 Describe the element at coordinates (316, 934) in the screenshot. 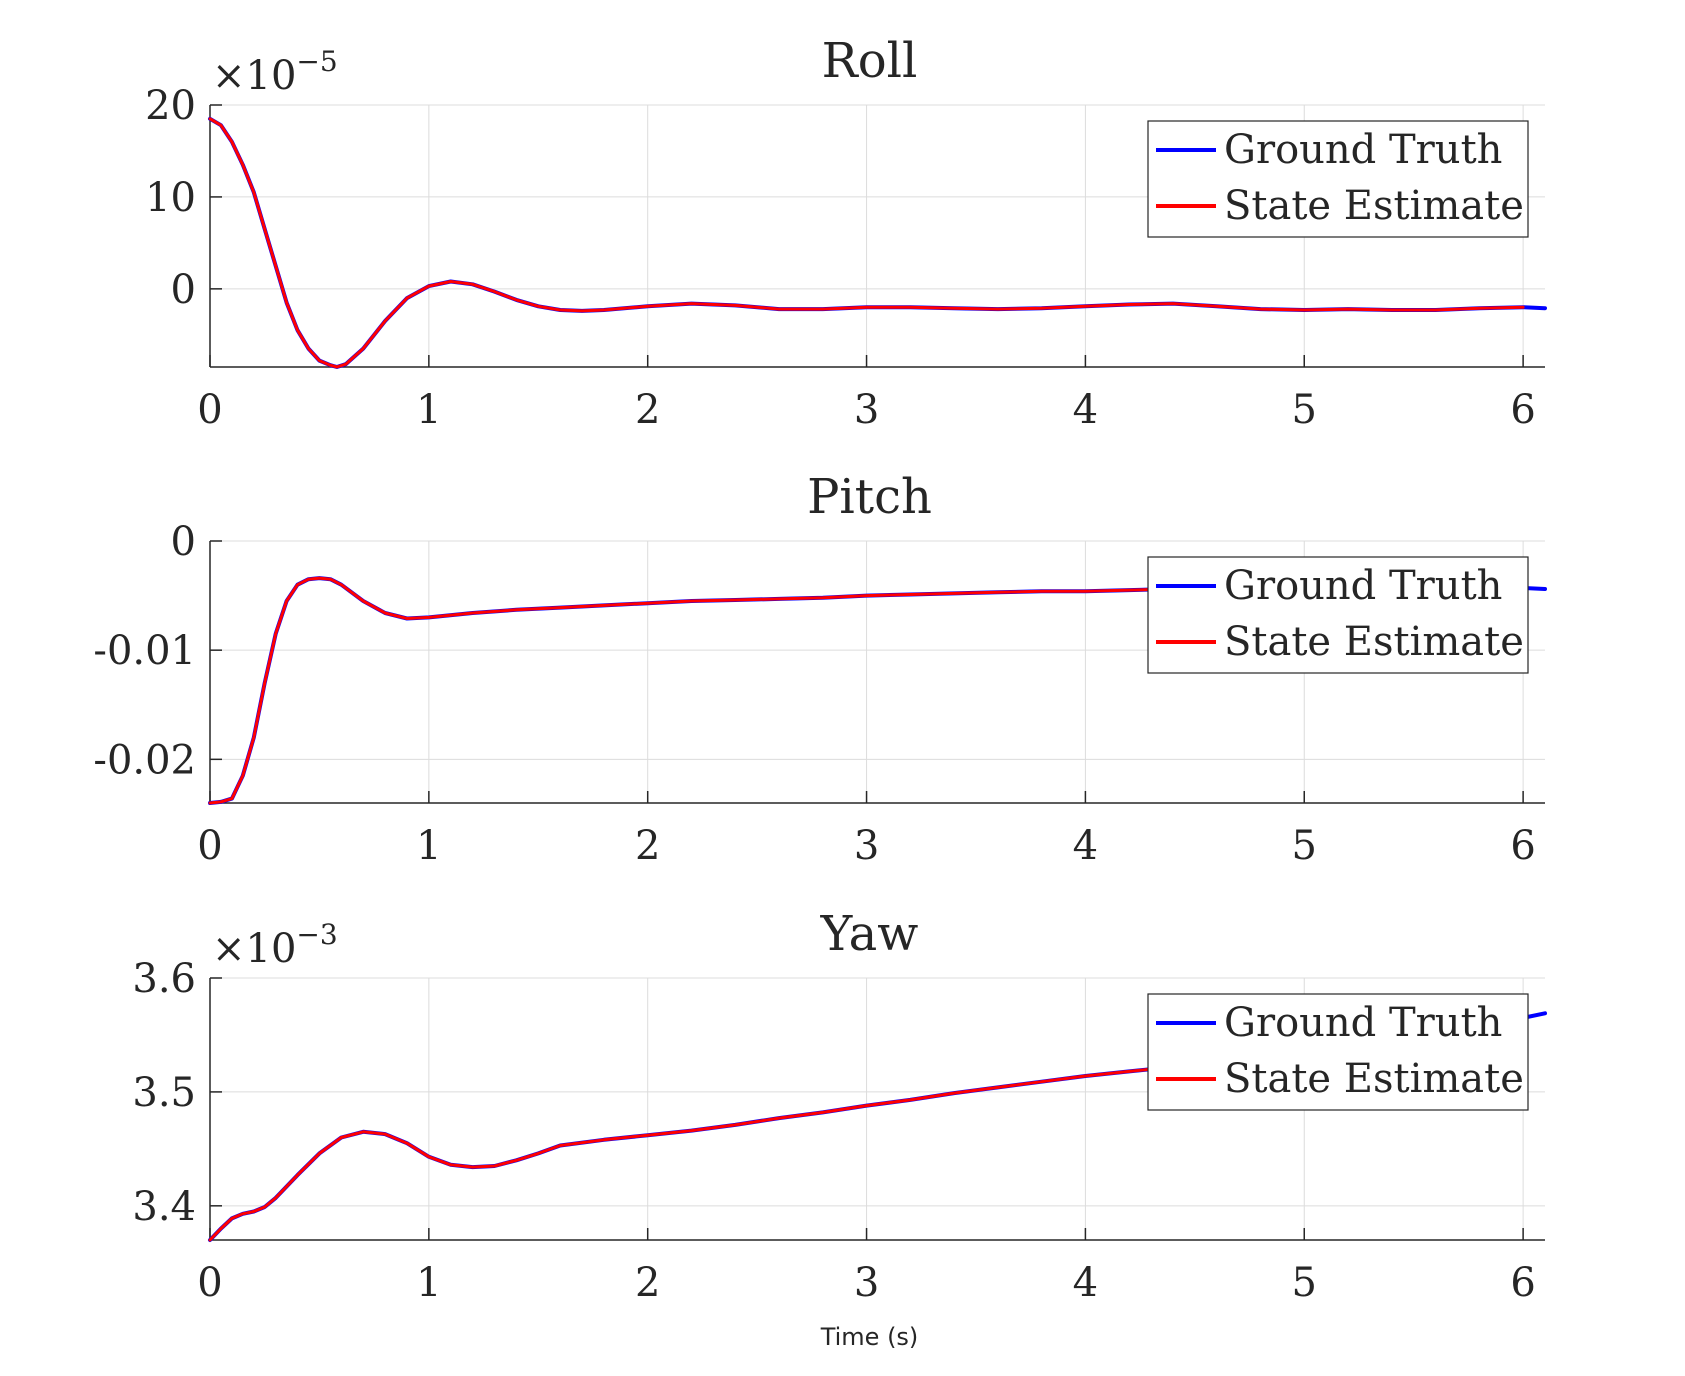

I see `yaw-exponent-power: −3` at that location.